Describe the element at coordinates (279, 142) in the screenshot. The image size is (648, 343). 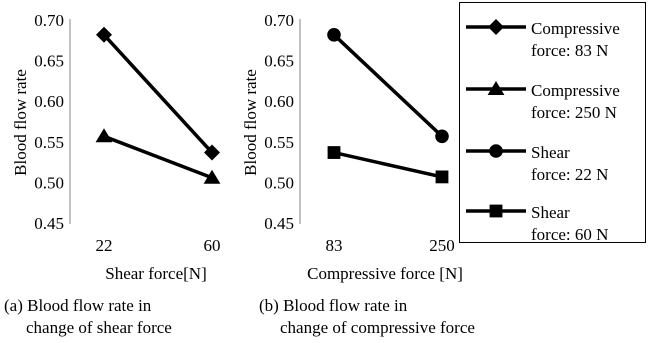
I see `panel-b-y-tick-label-2: 0.55` at that location.